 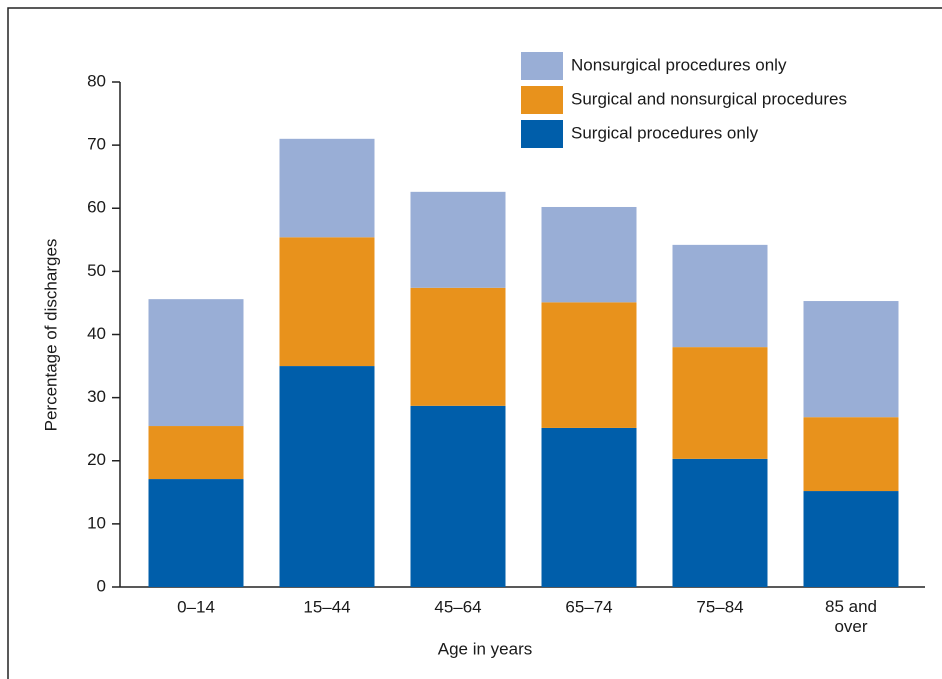 What do you see at coordinates (485, 648) in the screenshot?
I see `x-axis-label: Age in years` at bounding box center [485, 648].